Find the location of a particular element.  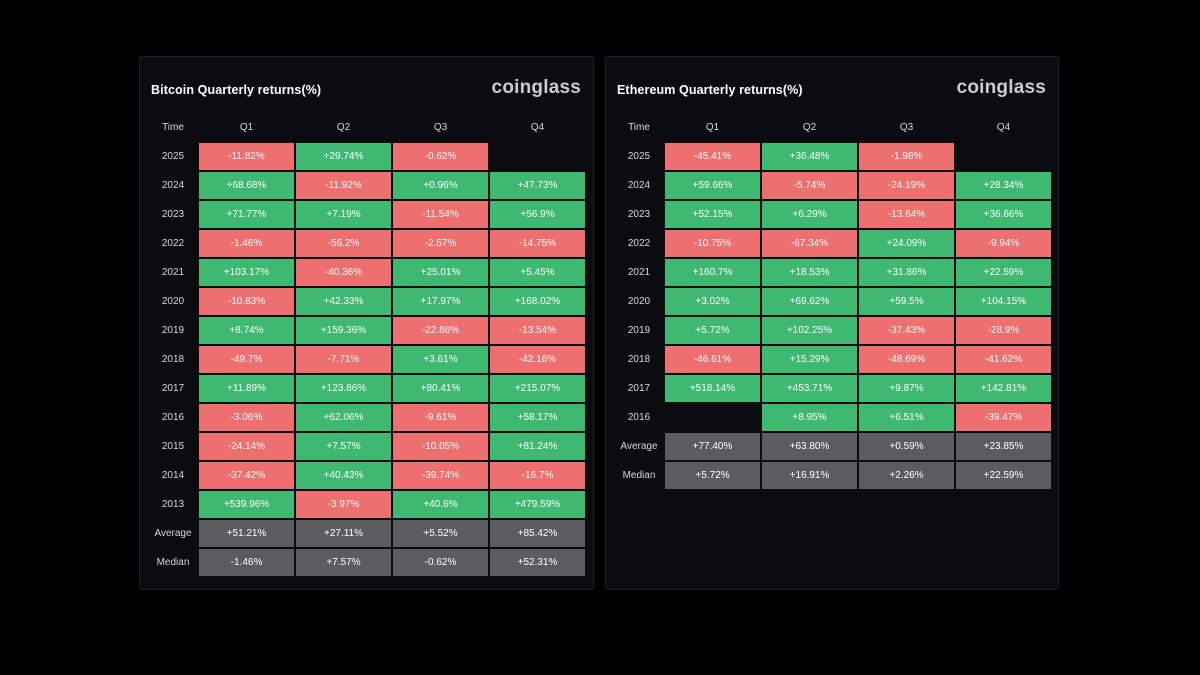

table-row: 2019 +8.74% +159.36% -22.86% -13.54% is located at coordinates (367, 330).